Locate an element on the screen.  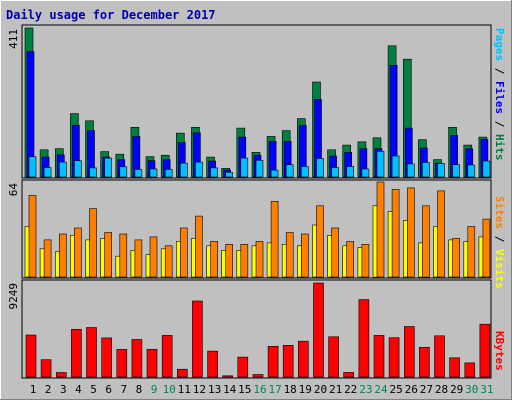
x-tick-label-21: 21 is located at coordinates (335, 389).